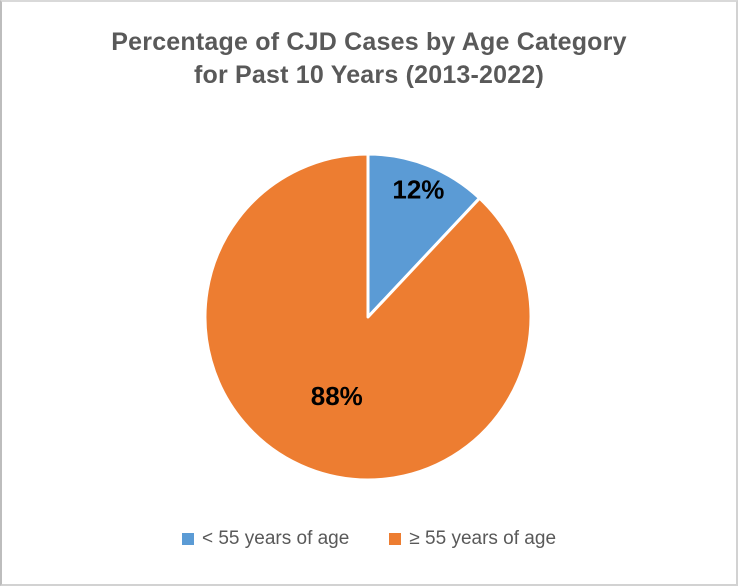  I want to click on data-label-1: 12%, so click(418, 190).